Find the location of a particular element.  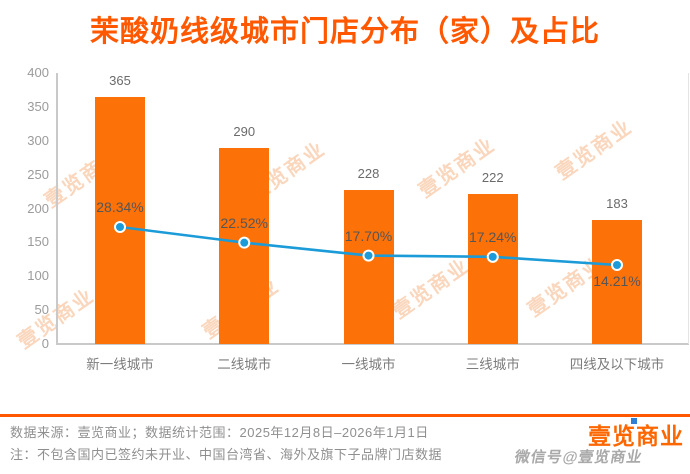

trend-line-layer is located at coordinates (368, 245).